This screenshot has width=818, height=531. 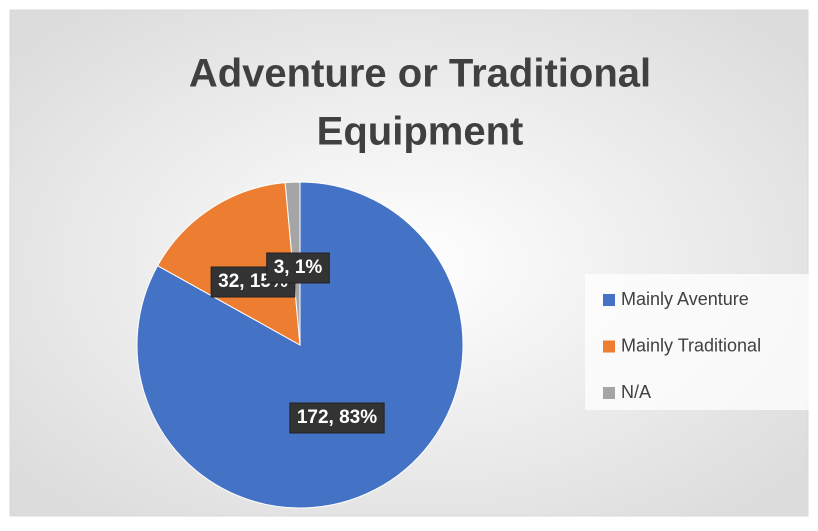 I want to click on legend-label: Mainly Aventure, so click(x=685, y=299).